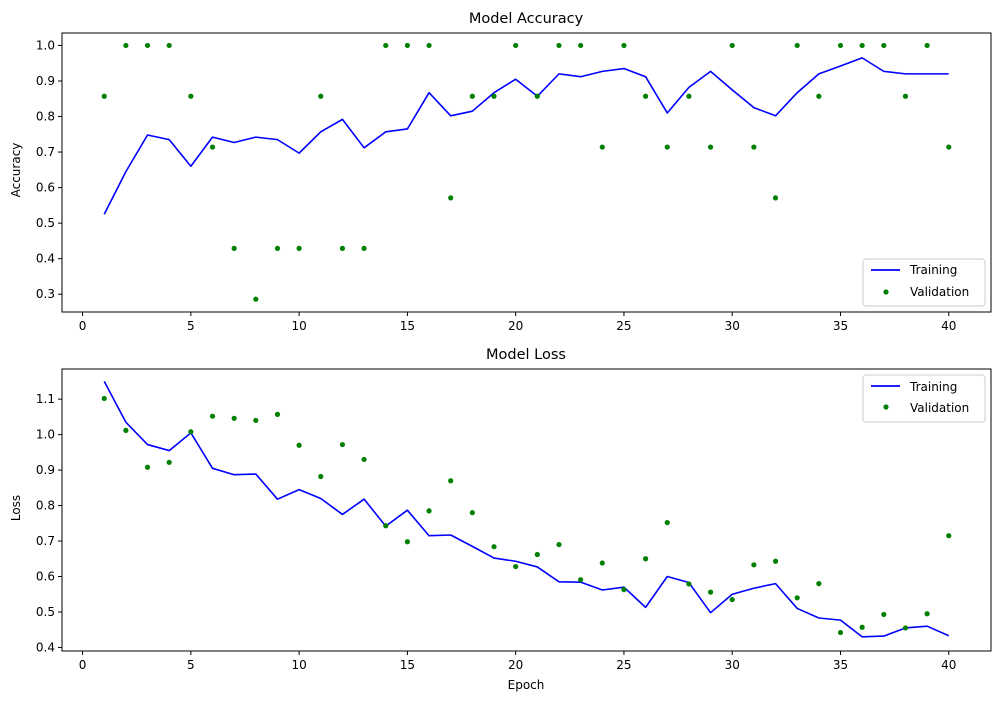 This screenshot has height=701, width=1001. Describe the element at coordinates (45, 506) in the screenshot. I see `loss-ytick-label: 0.8` at that location.